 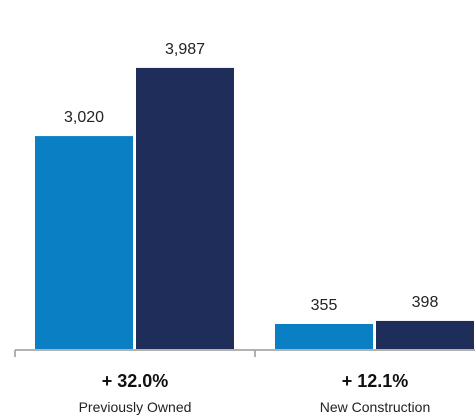 I want to click on value-label-previously-owned-2: 3,987, so click(x=185, y=49).